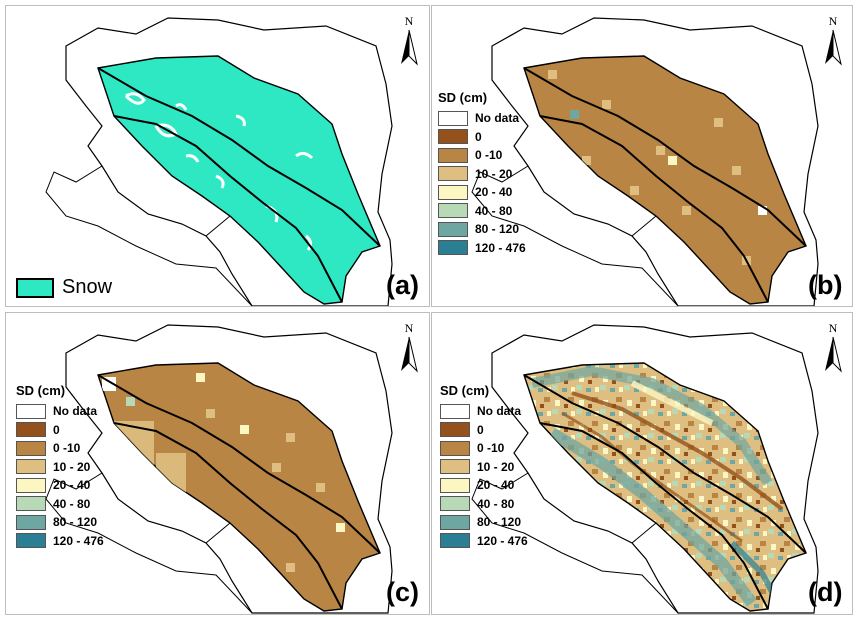 The height and width of the screenshot is (618, 856). What do you see at coordinates (35, 288) in the screenshot?
I see `snow-legend-swatch` at bounding box center [35, 288].